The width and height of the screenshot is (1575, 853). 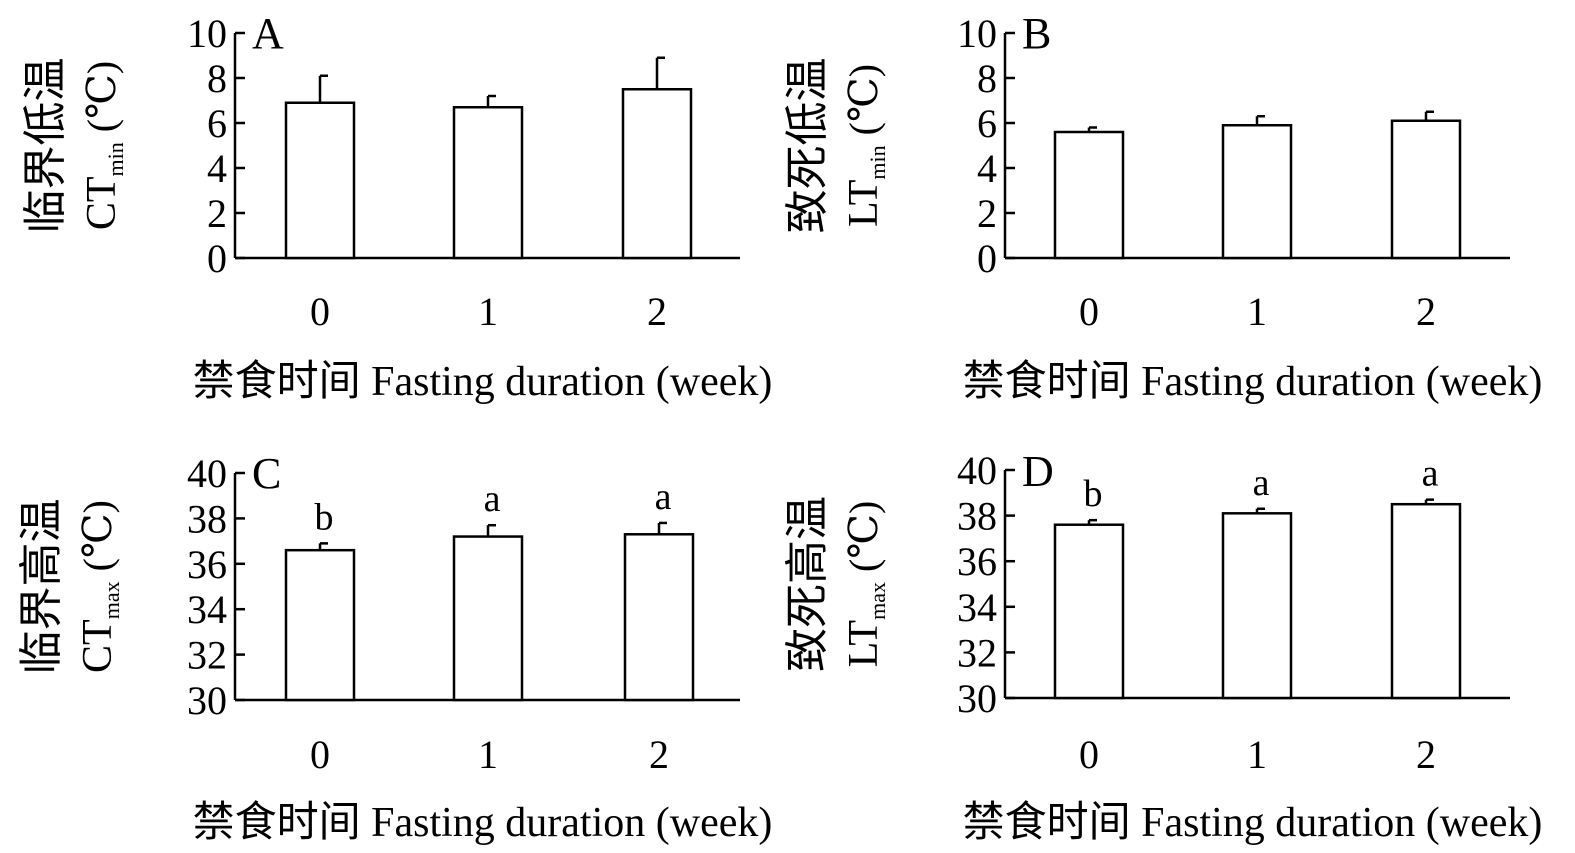 I want to click on y-axis-title-en: LTmax (℃), so click(x=865, y=584).